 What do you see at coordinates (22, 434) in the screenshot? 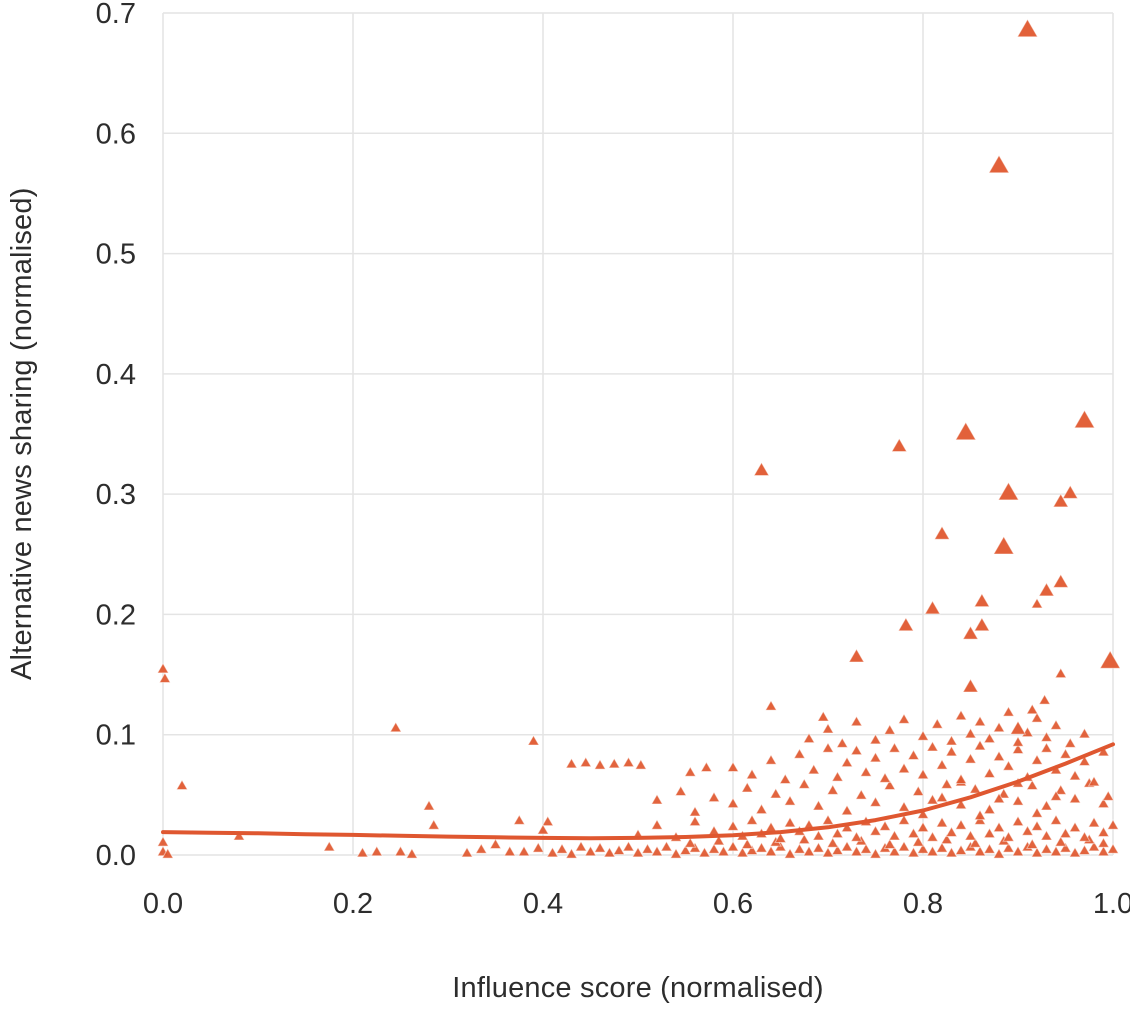
I see `y-axis-title: Alternative news sharing (normalised)` at bounding box center [22, 434].